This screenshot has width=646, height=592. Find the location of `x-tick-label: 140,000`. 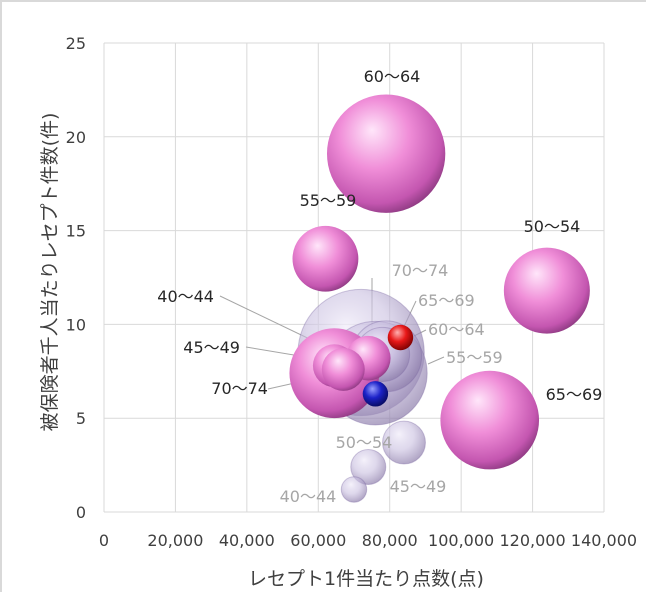

x-tick-label: 140,000 is located at coordinates (604, 540).